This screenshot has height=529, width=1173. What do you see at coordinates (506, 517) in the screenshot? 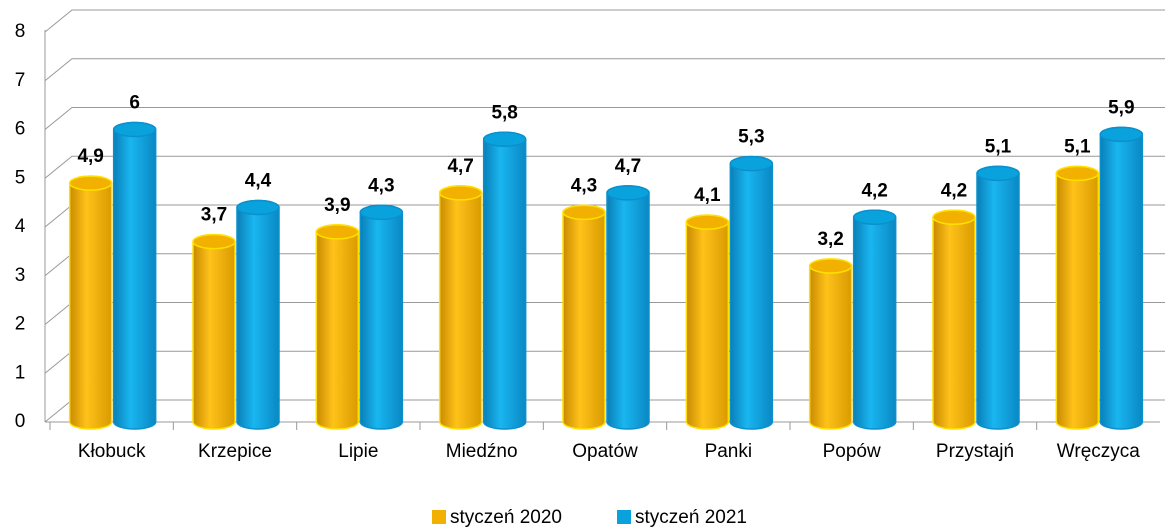
I see `legend-label: styczeń 2020` at bounding box center [506, 517].